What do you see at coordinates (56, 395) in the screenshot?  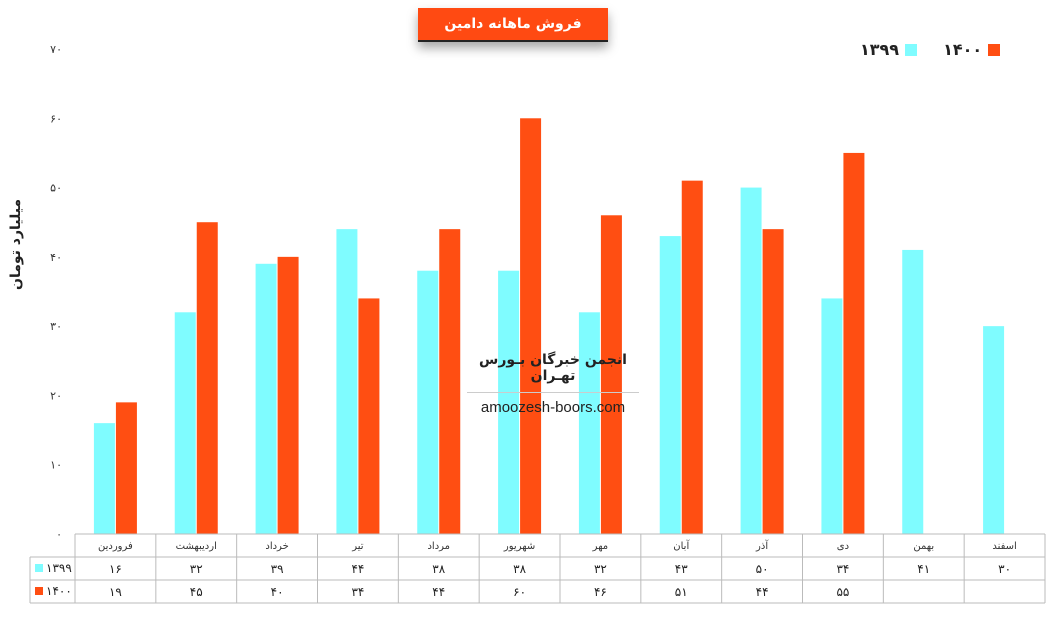 I see `y-tick-label: ۲۰` at bounding box center [56, 395].